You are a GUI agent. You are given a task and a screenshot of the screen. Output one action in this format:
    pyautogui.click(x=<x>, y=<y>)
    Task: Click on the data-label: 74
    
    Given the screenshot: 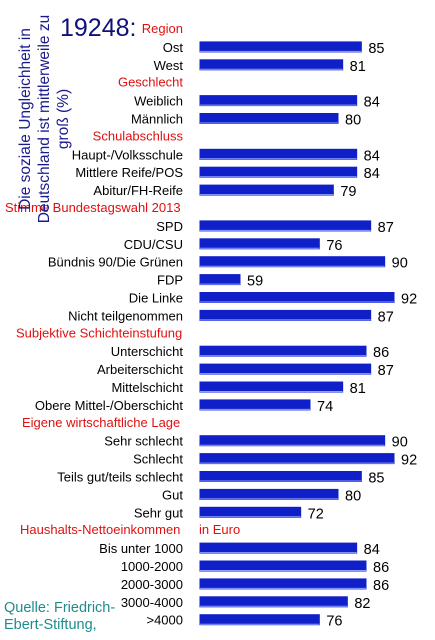 What is the action you would take?
    pyautogui.click(x=325, y=407)
    